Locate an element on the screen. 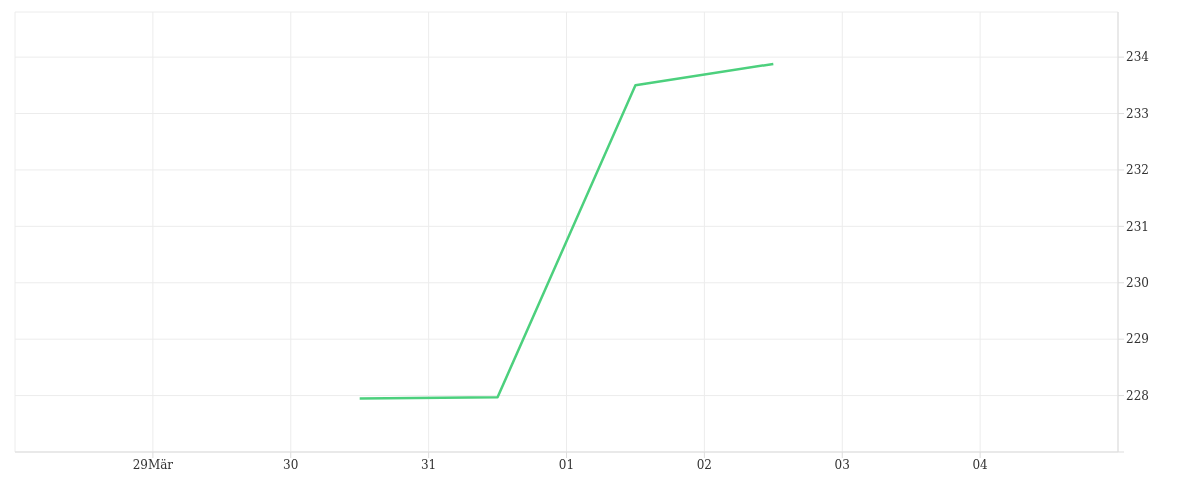  y-tick-label: 234 is located at coordinates (1138, 57).